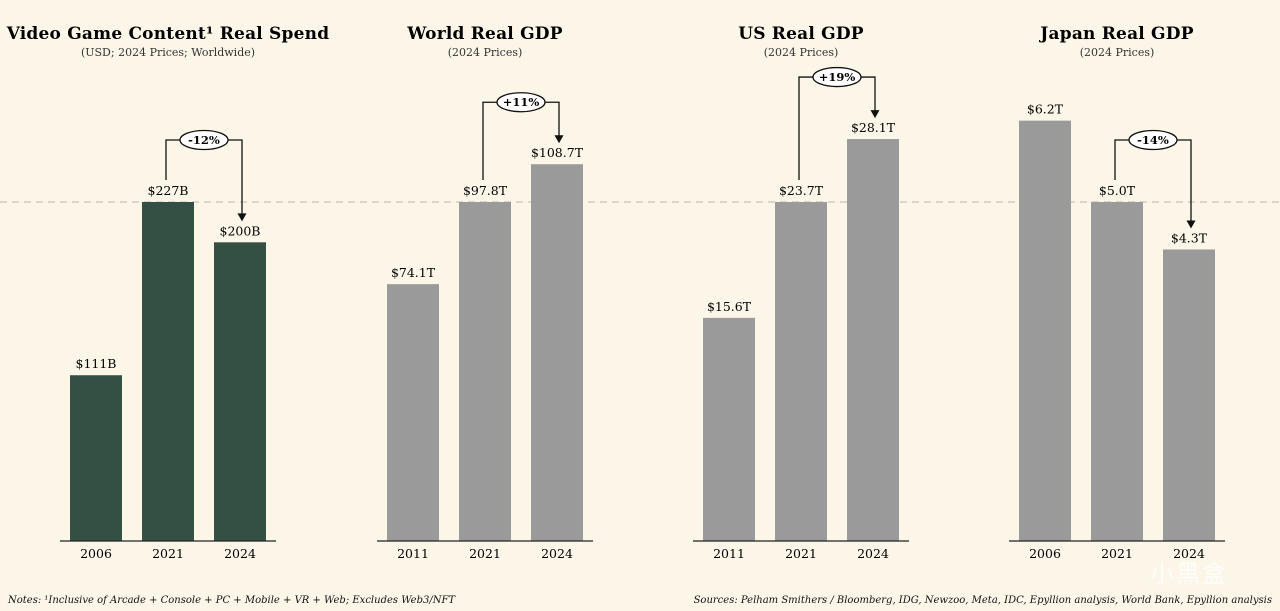  Describe the element at coordinates (1045, 109) in the screenshot. I see `bar-value-label: $6.2T` at that location.